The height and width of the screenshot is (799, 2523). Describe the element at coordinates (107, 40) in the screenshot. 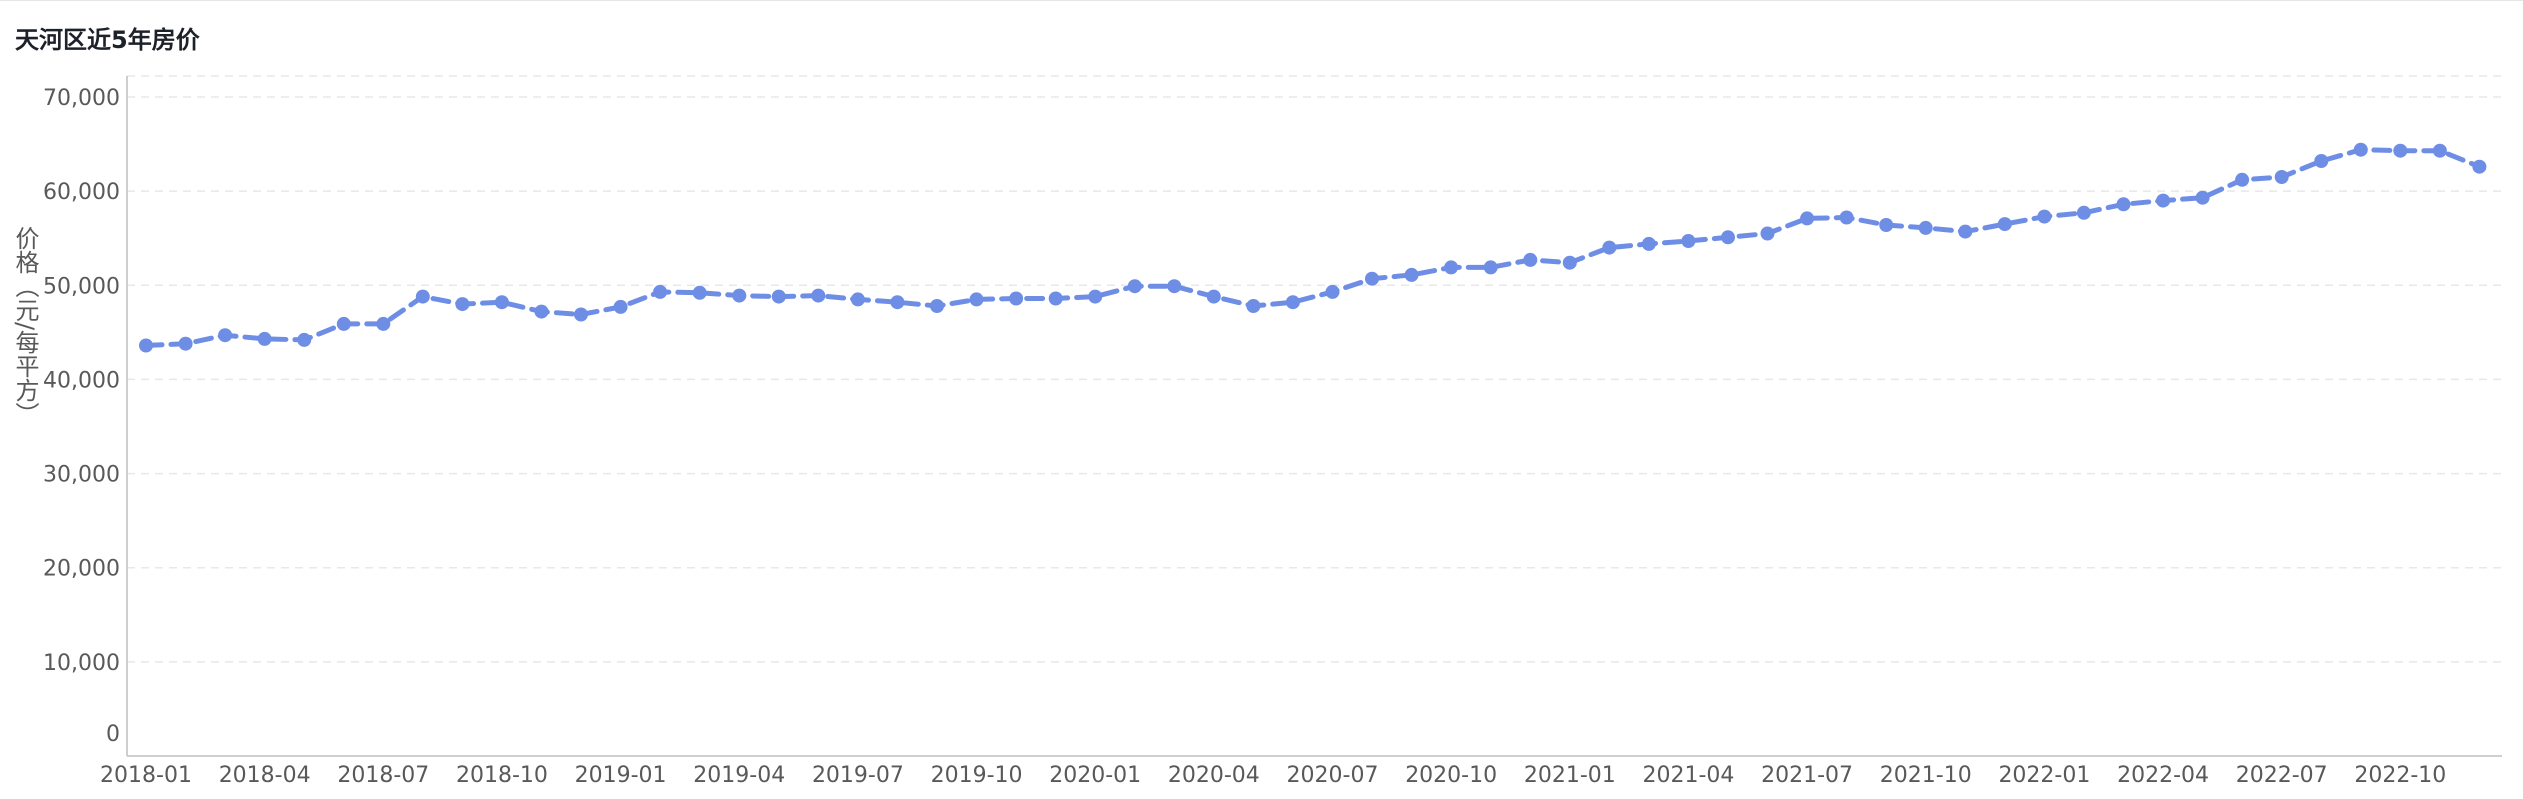

I see `chart-title: 天河区近5年房价` at that location.